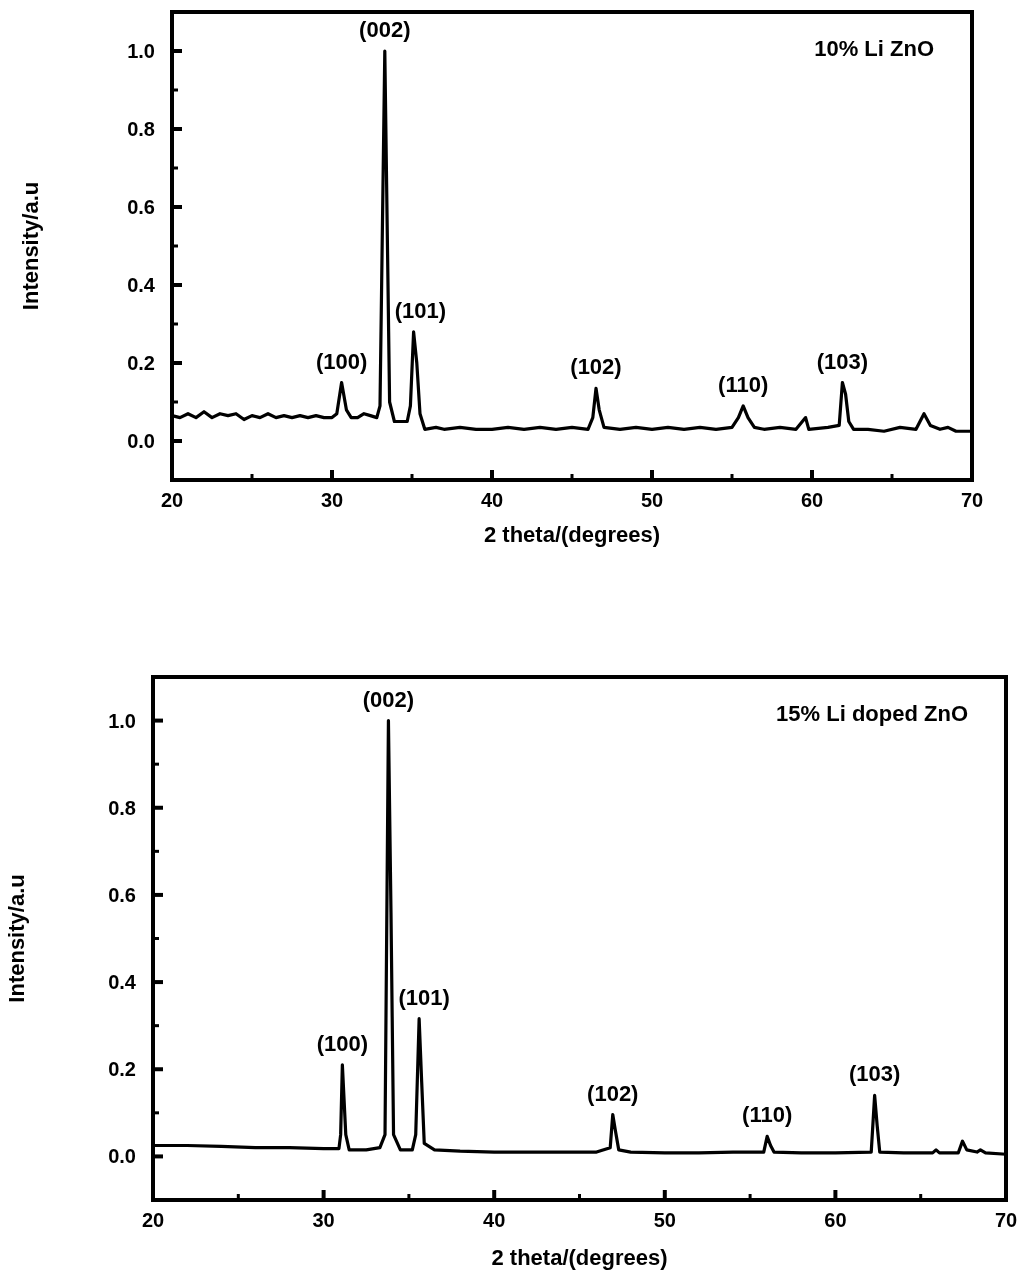  What do you see at coordinates (872, 713) in the screenshot?
I see `text: 15% Li doped ZnO` at bounding box center [872, 713].